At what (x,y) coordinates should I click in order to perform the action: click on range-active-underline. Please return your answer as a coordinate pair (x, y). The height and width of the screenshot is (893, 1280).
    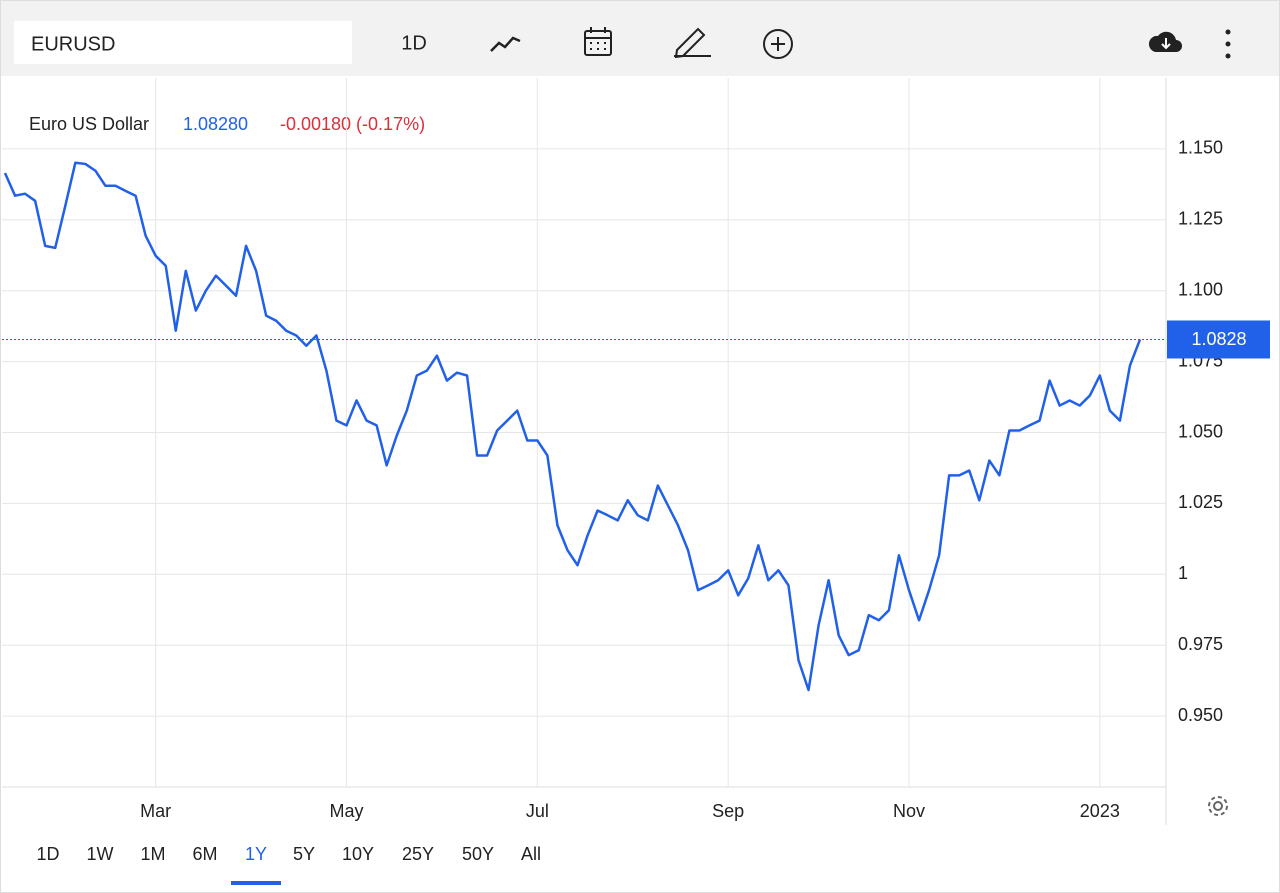
    Looking at the image, I should click on (256, 883).